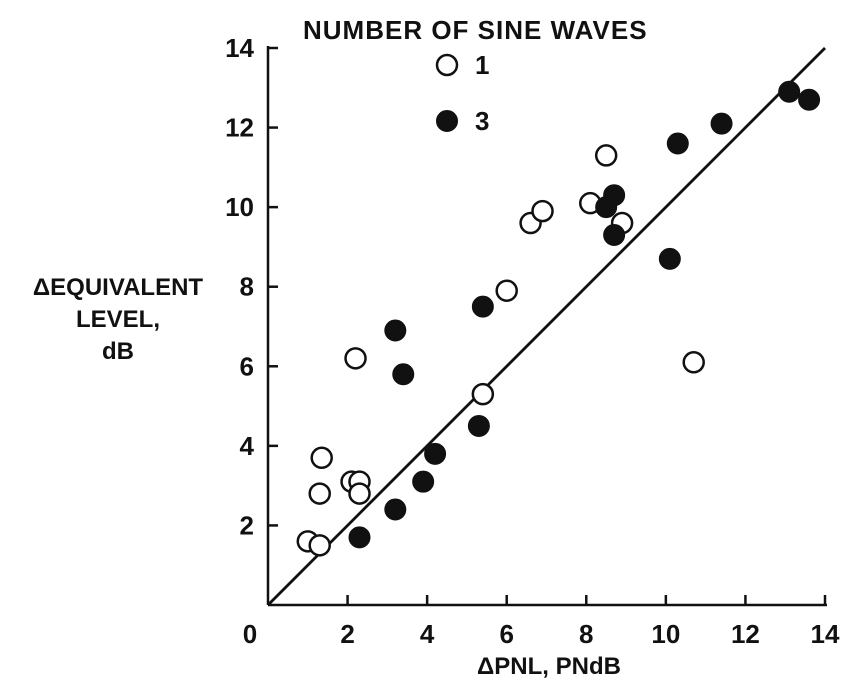 The image size is (844, 687). Describe the element at coordinates (586, 634) in the screenshot. I see `x-tick-label: 8` at that location.